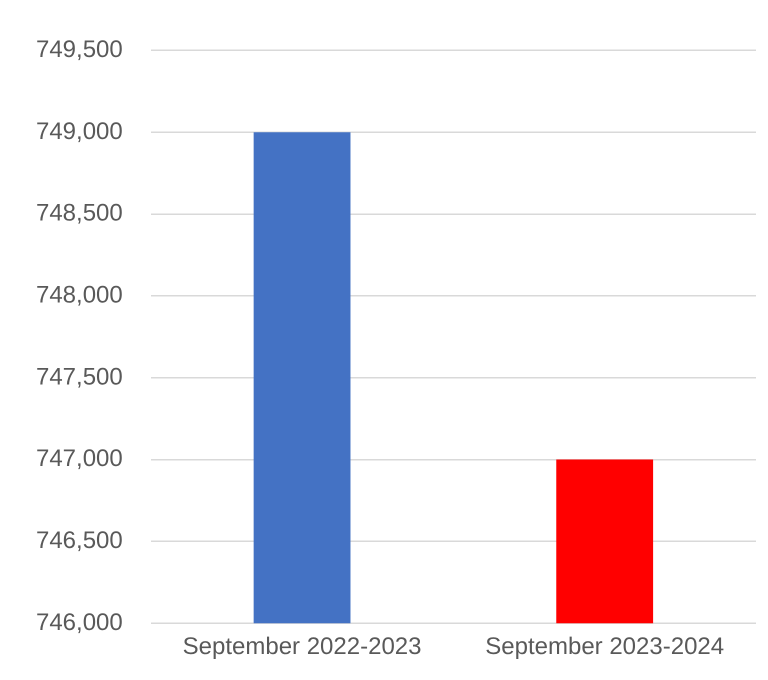  What do you see at coordinates (79, 213) in the screenshot?
I see `y-tick-label: 748,500` at bounding box center [79, 213].